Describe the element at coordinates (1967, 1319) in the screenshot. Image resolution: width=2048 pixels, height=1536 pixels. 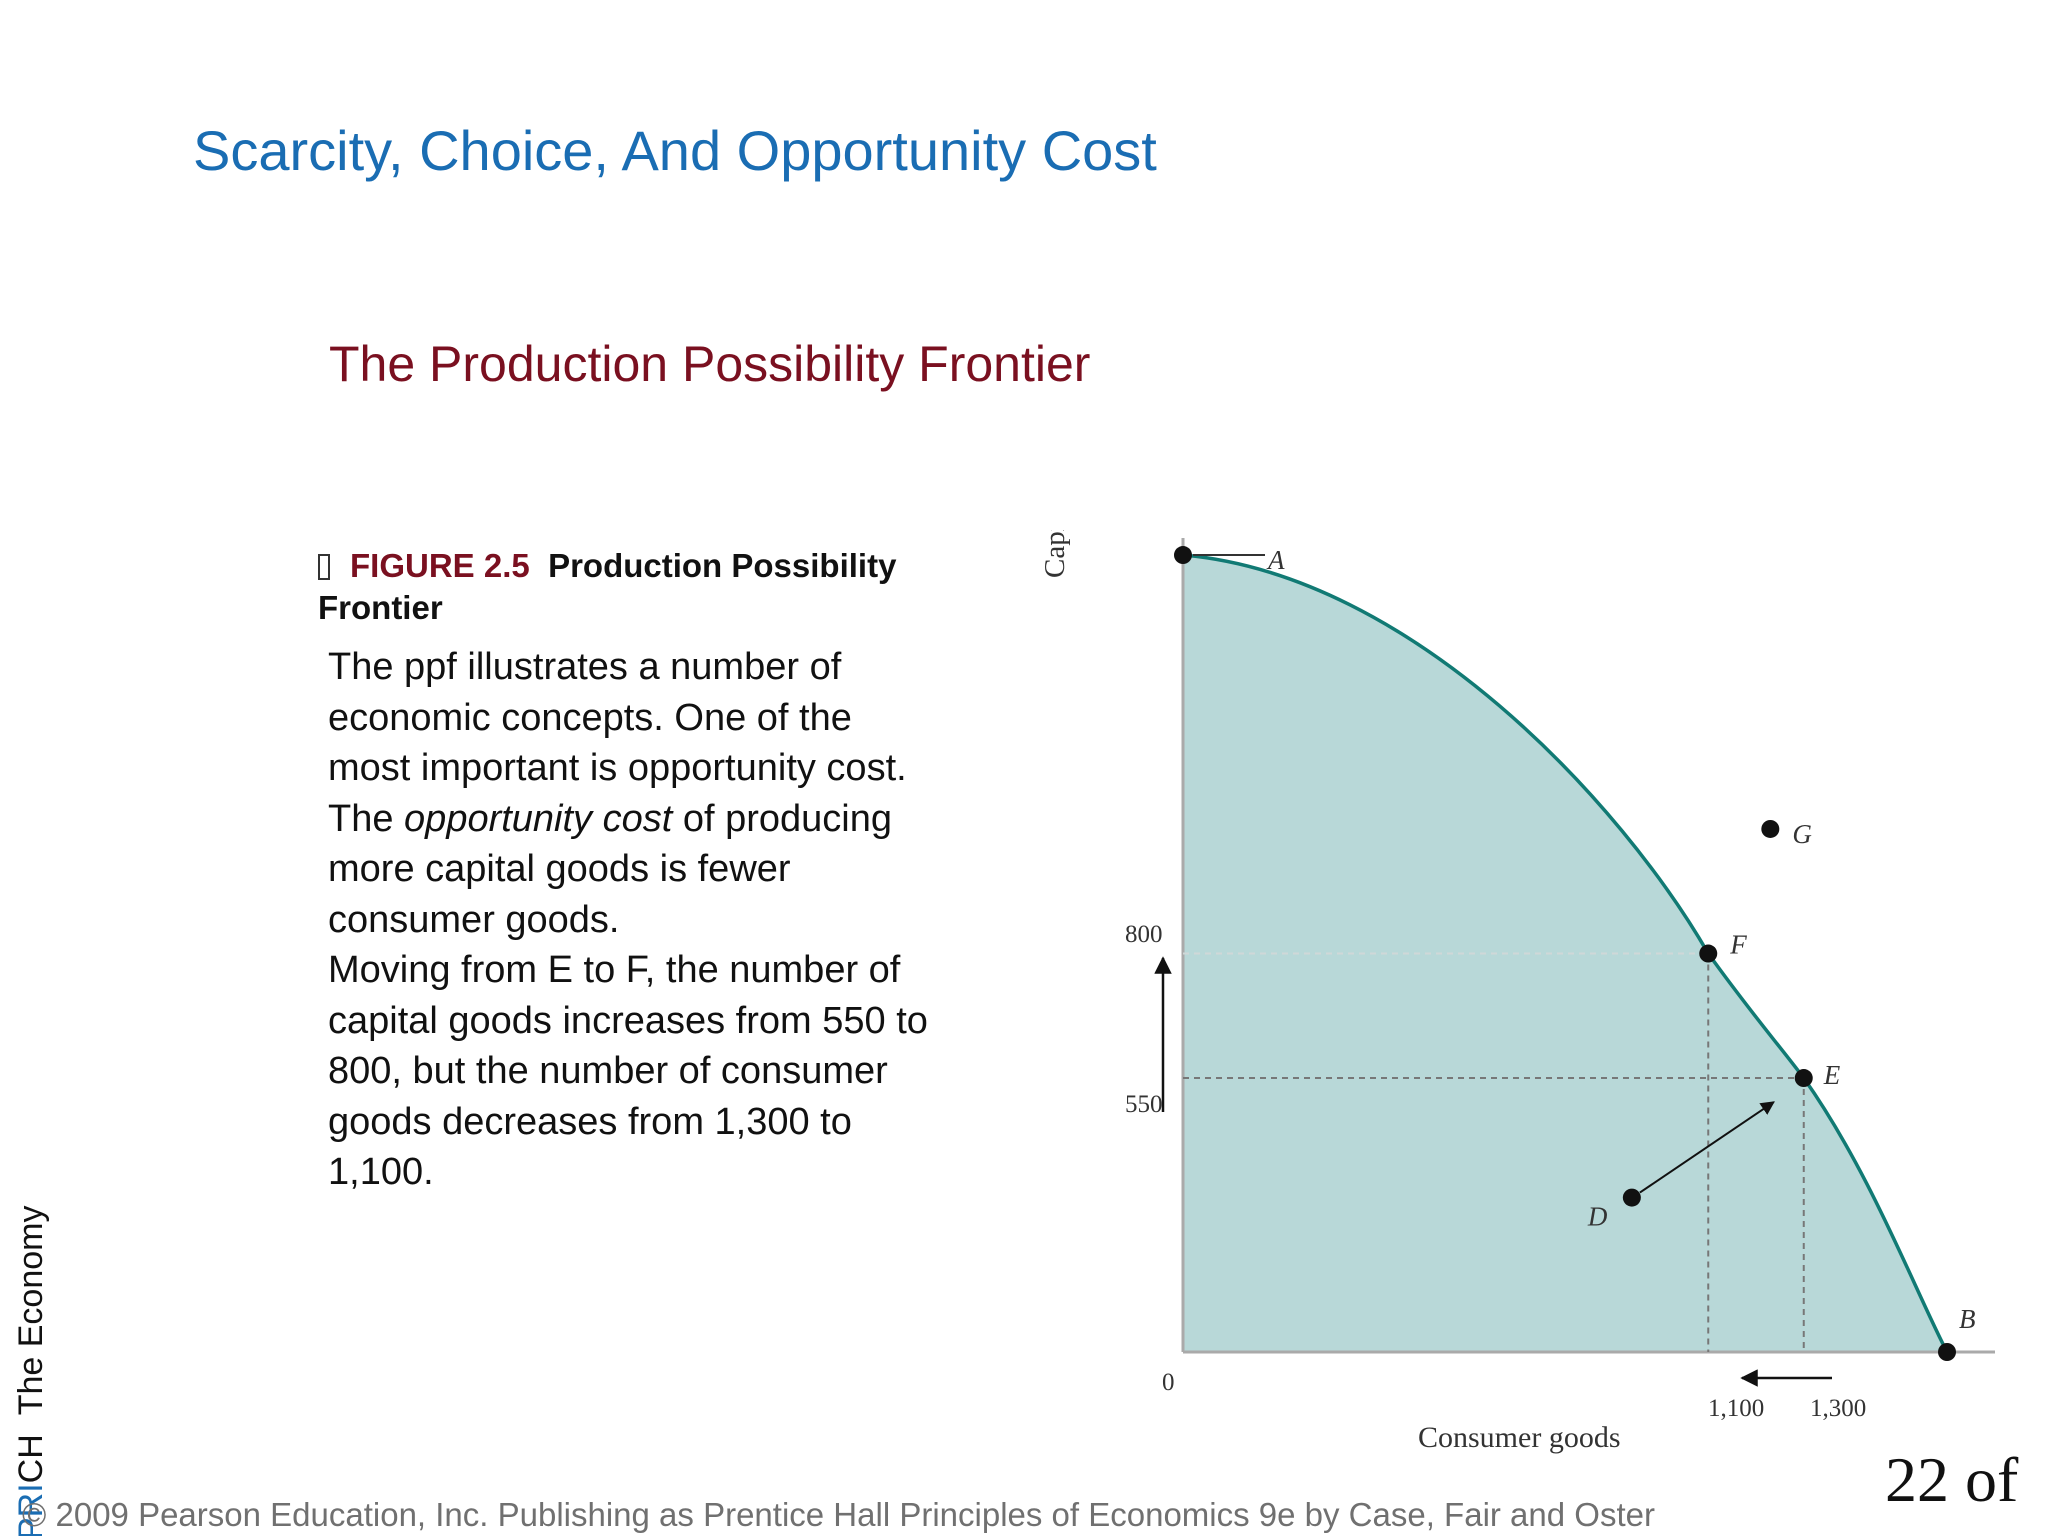
I see `point-label-b: B` at that location.